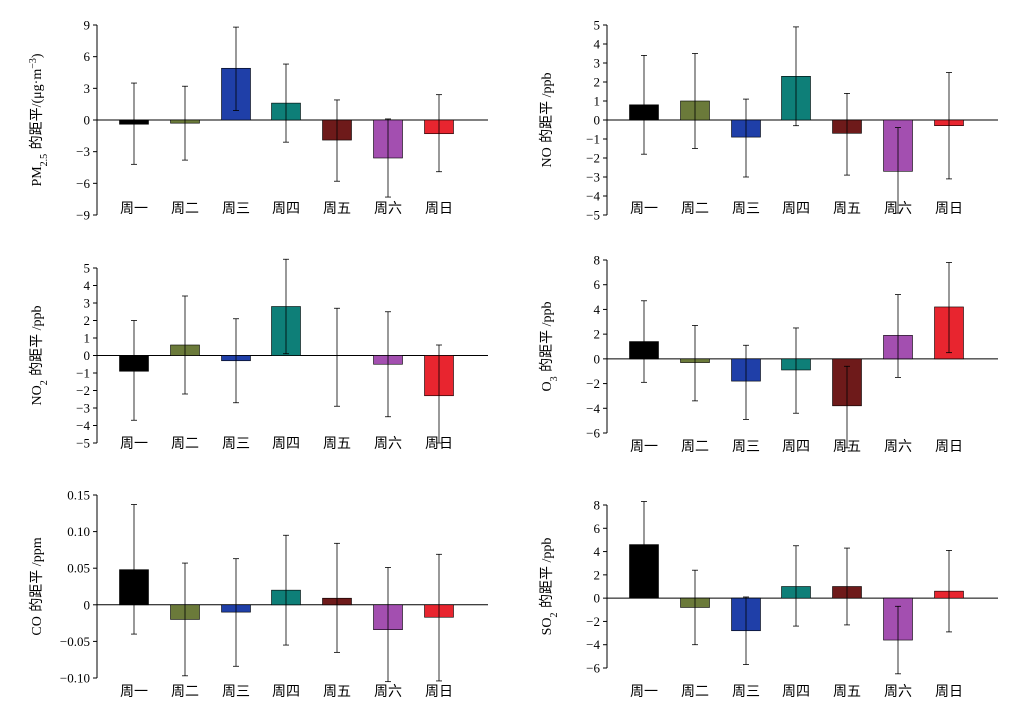  What do you see at coordinates (39, 119) in the screenshot?
I see `y-axis-label: PM2.5 的距平/(μg·m−3)` at bounding box center [39, 119].